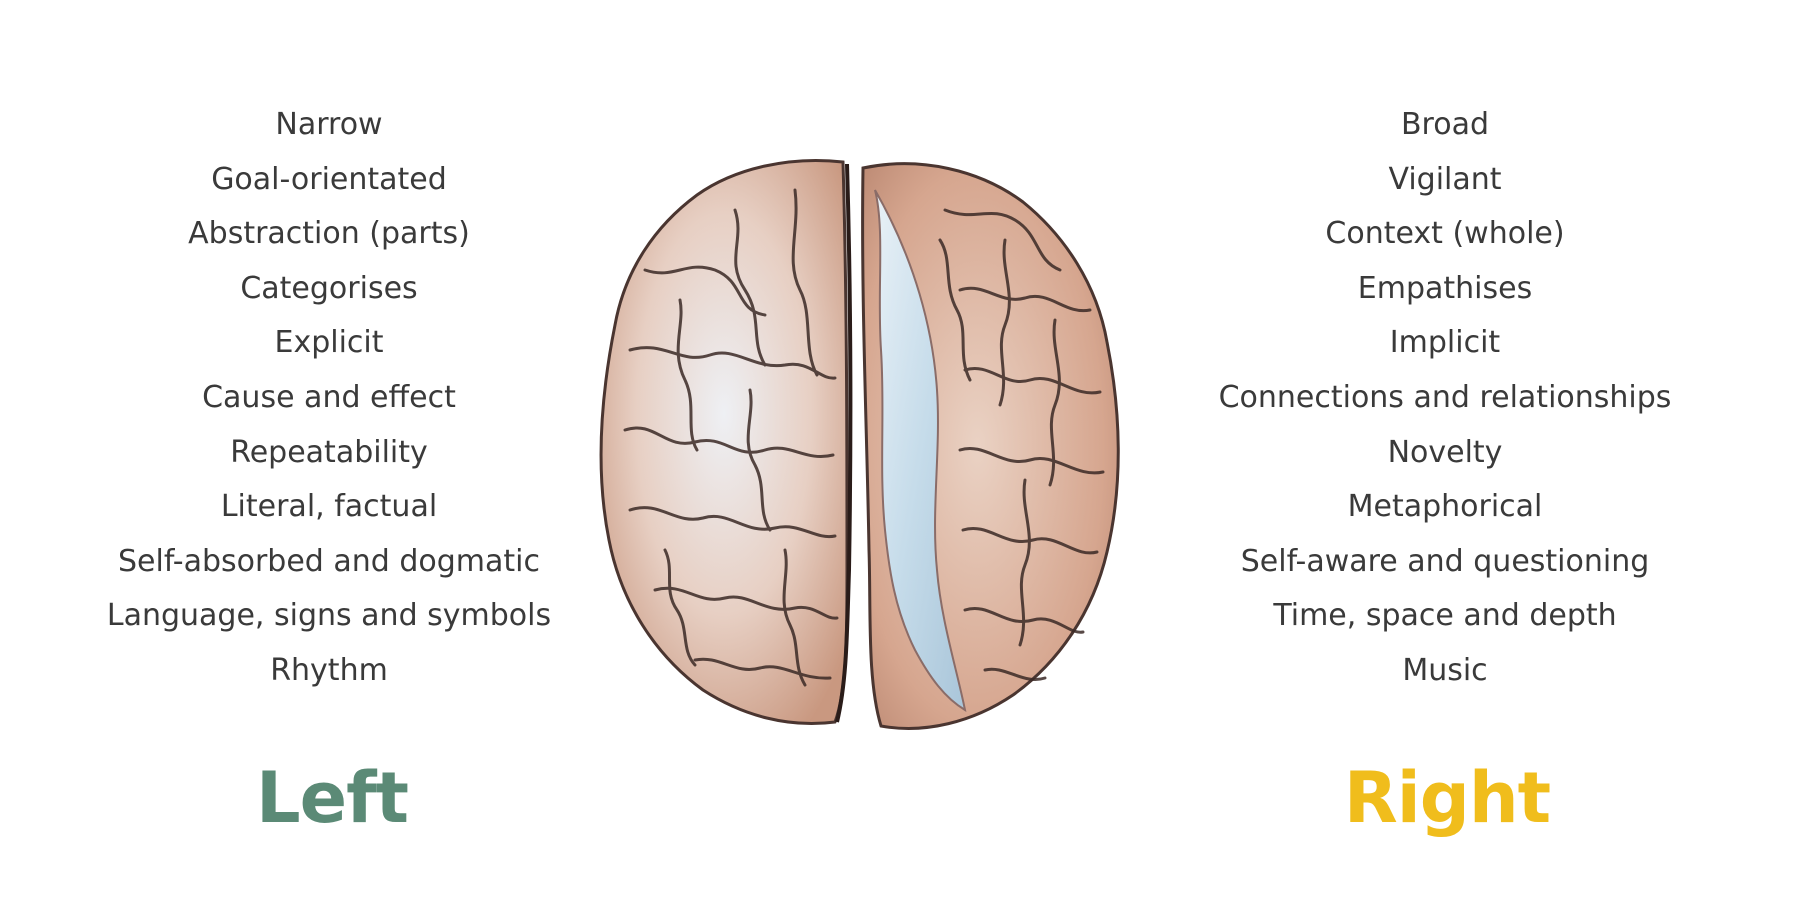  Describe the element at coordinates (329, 179) in the screenshot. I see `left-trait: Goal-orientated` at that location.